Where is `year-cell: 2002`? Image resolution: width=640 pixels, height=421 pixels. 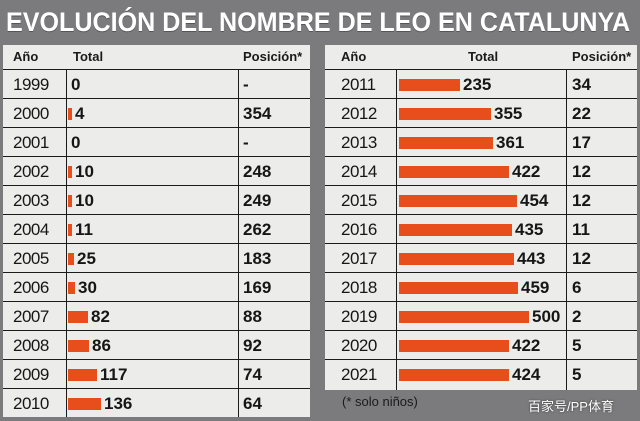 year-cell: 2002 is located at coordinates (31, 171).